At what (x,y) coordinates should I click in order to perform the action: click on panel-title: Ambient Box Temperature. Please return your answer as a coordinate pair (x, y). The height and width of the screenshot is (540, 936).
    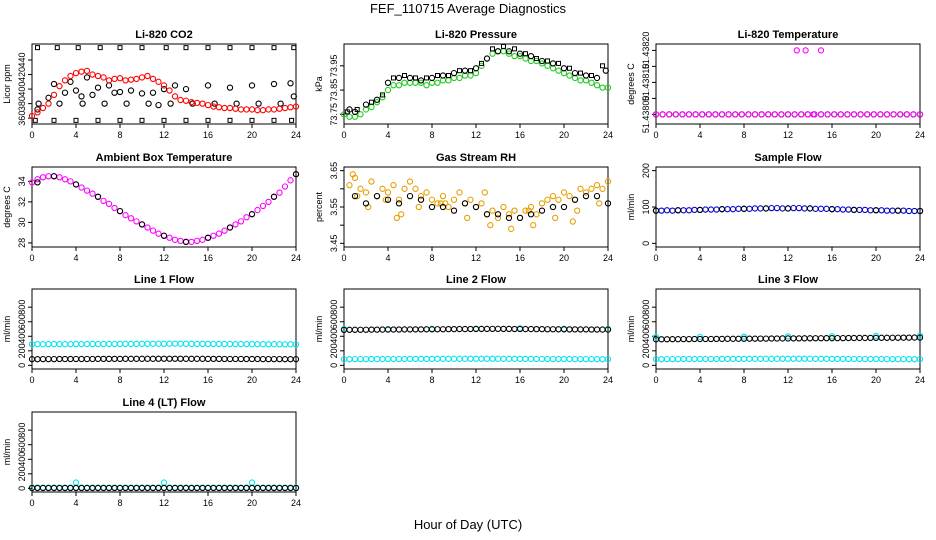
    Looking at the image, I should click on (164, 158).